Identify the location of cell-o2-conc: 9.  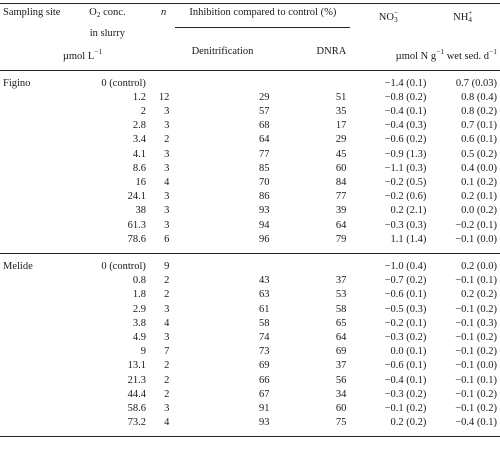
(143, 352).